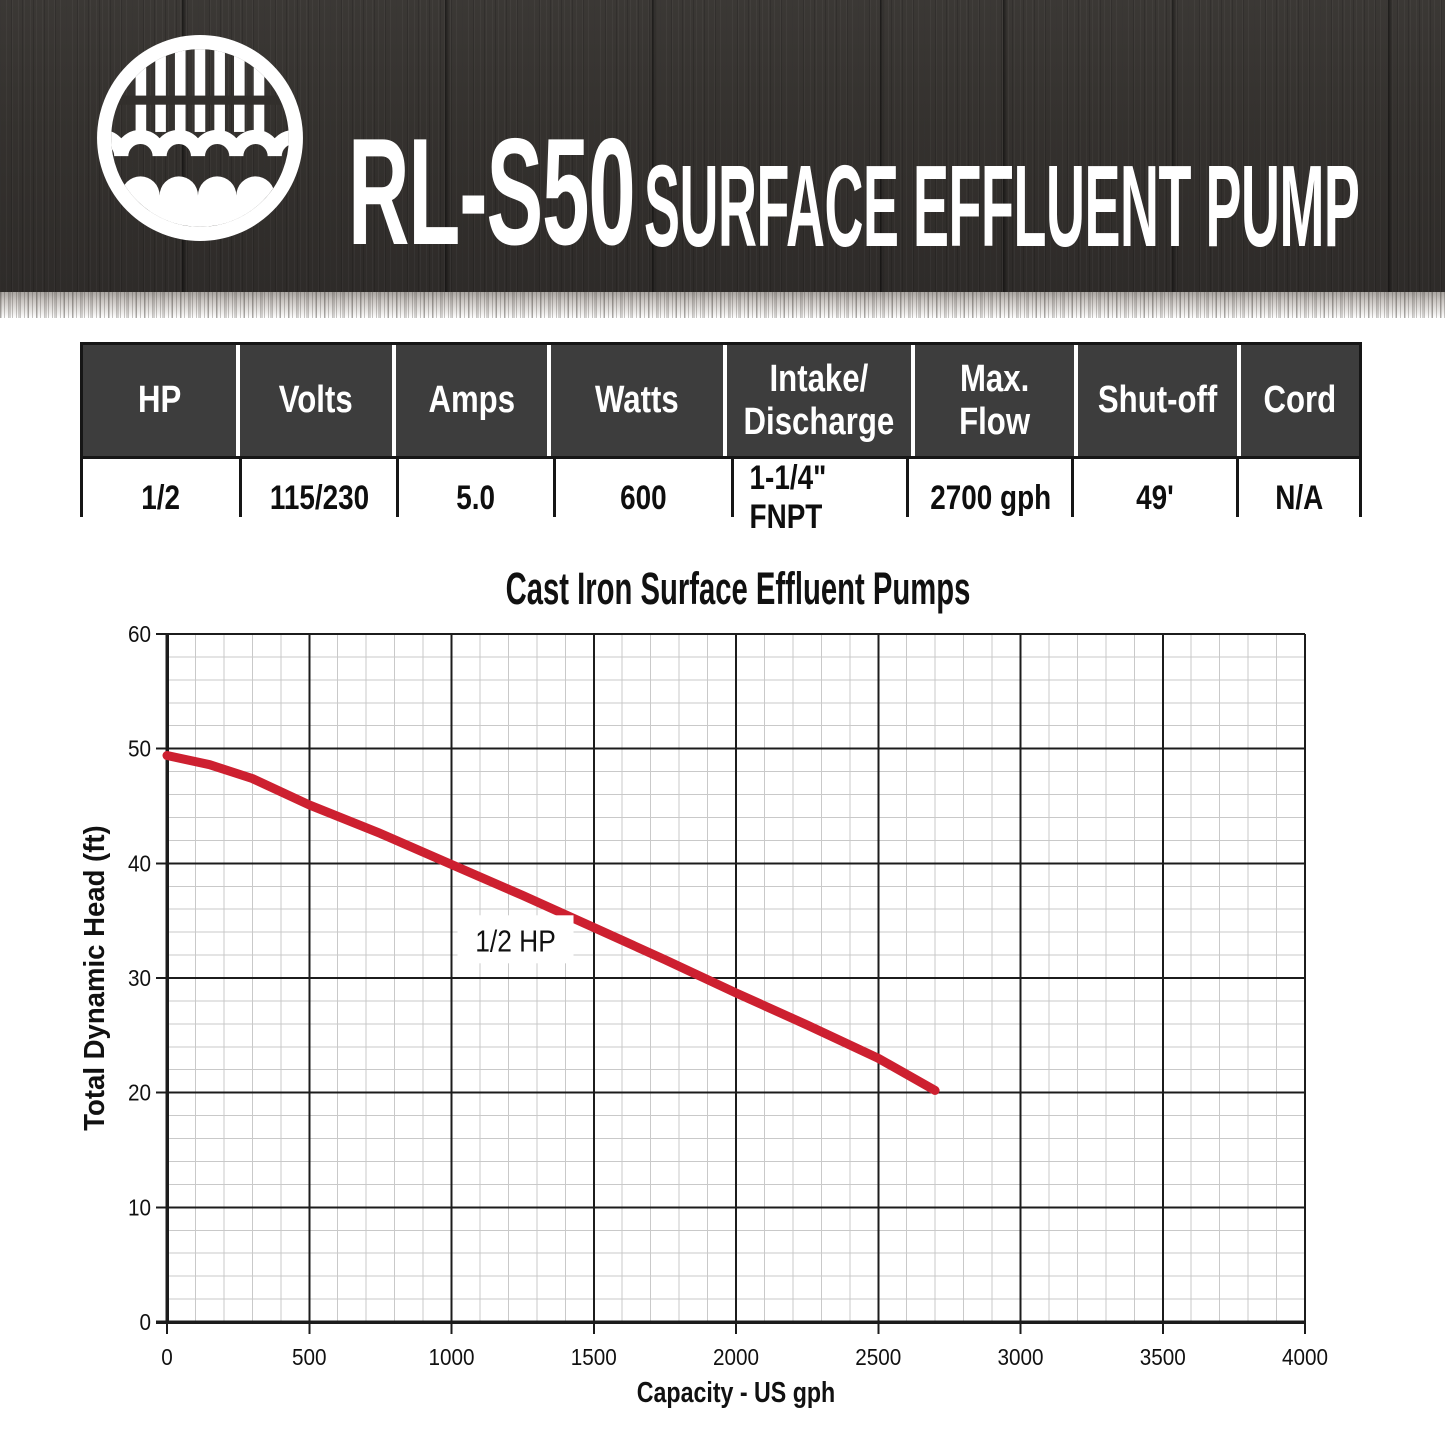 This screenshot has width=1445, height=1445. I want to click on svg-text:Cast Iron Surface Effluent Pum: Cast Iron Surface Effluent Pumps, so click(738, 590).